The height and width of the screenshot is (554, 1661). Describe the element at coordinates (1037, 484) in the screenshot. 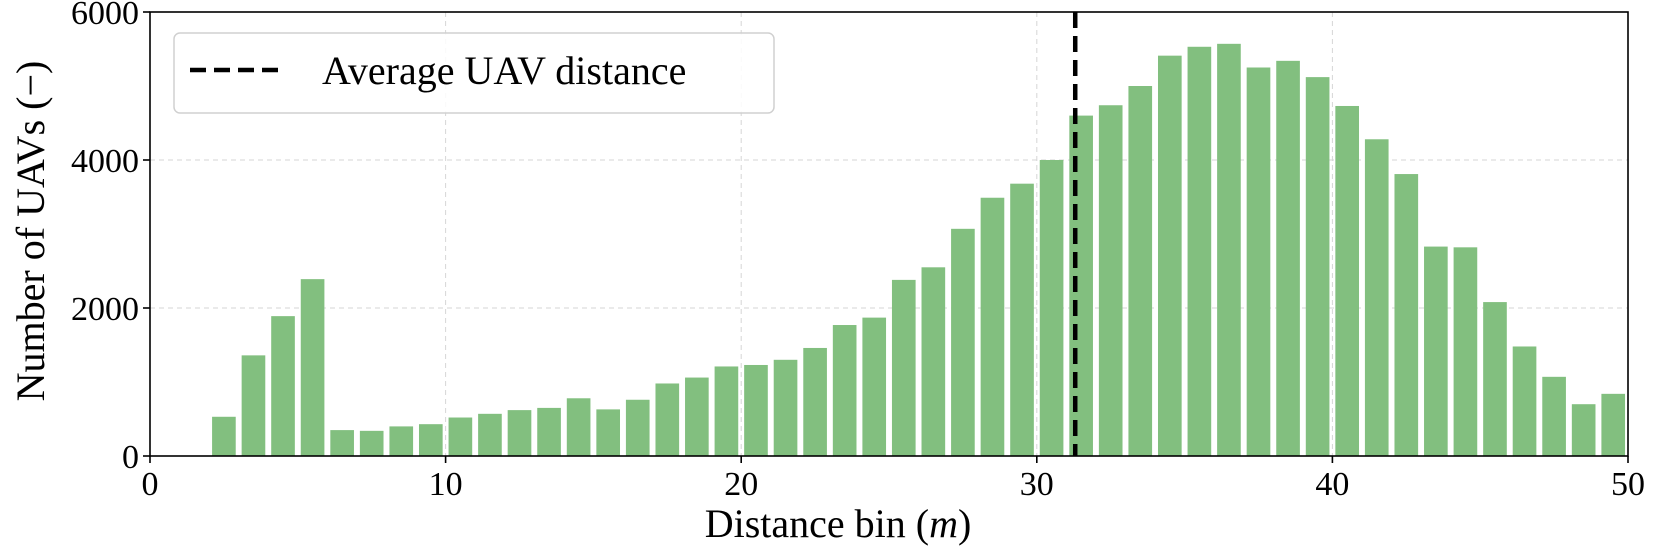

I see `x-tick-label: 30` at that location.